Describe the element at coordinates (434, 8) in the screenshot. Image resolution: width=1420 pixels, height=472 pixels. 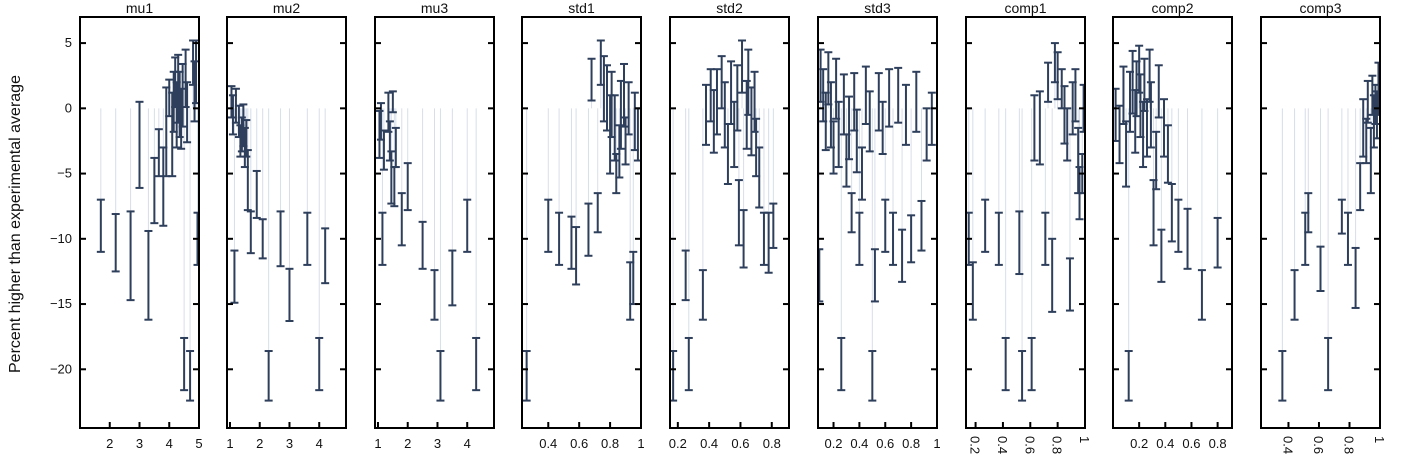
I see `panel-title: mu3` at that location.